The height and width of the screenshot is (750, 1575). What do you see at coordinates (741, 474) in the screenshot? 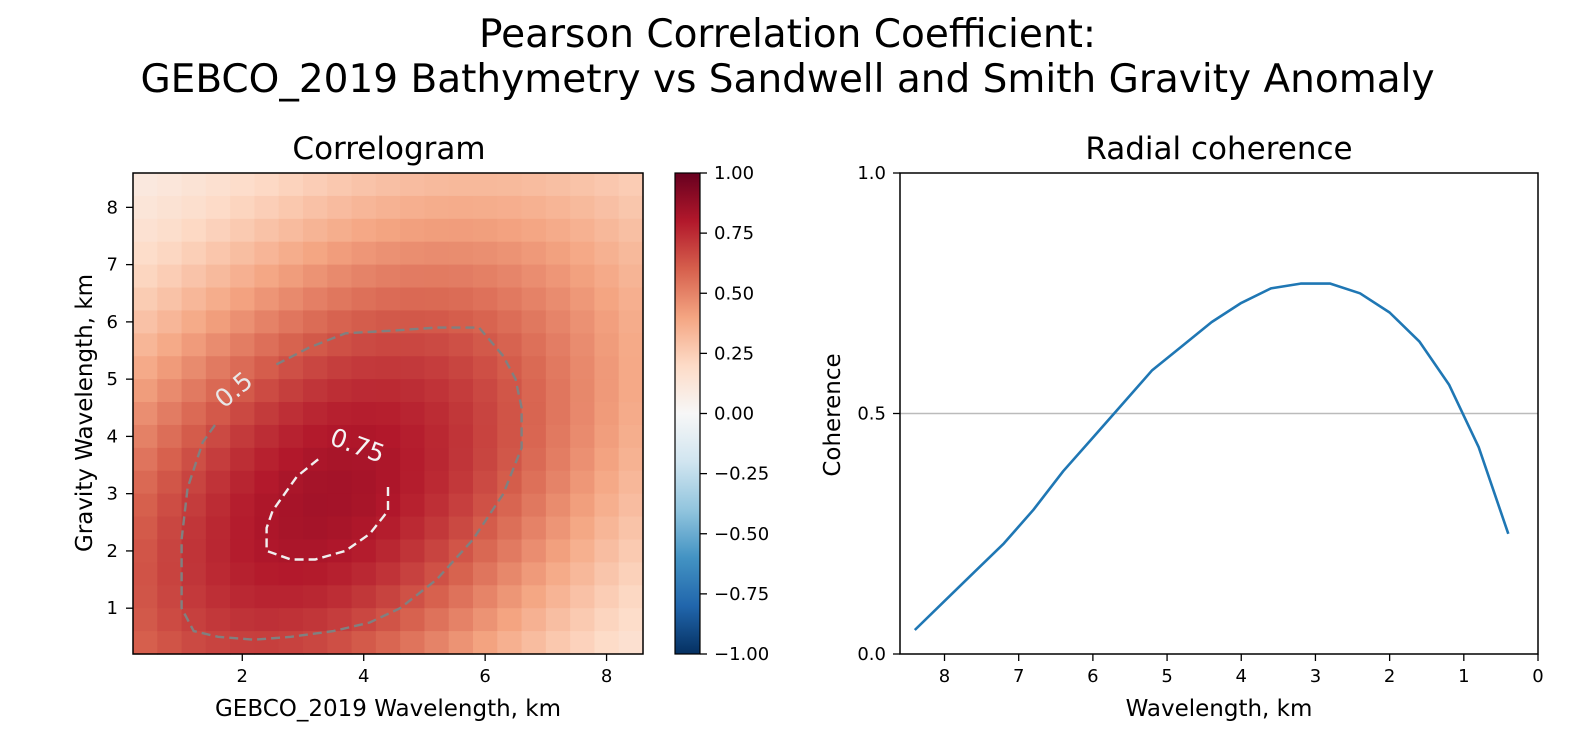
I see `colorbar-tick-label: −0.25` at bounding box center [741, 474].